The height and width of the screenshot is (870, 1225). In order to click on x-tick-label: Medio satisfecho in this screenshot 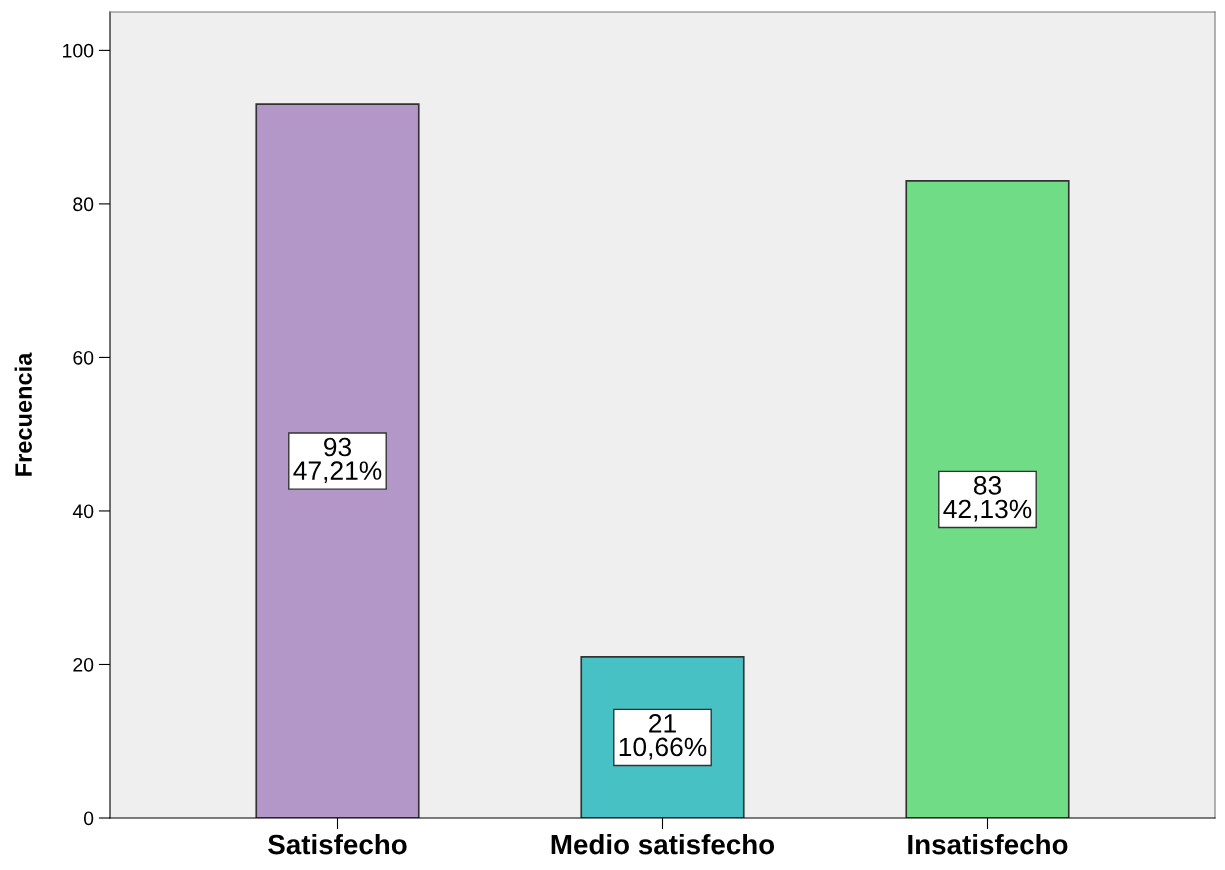, I will do `click(663, 844)`.